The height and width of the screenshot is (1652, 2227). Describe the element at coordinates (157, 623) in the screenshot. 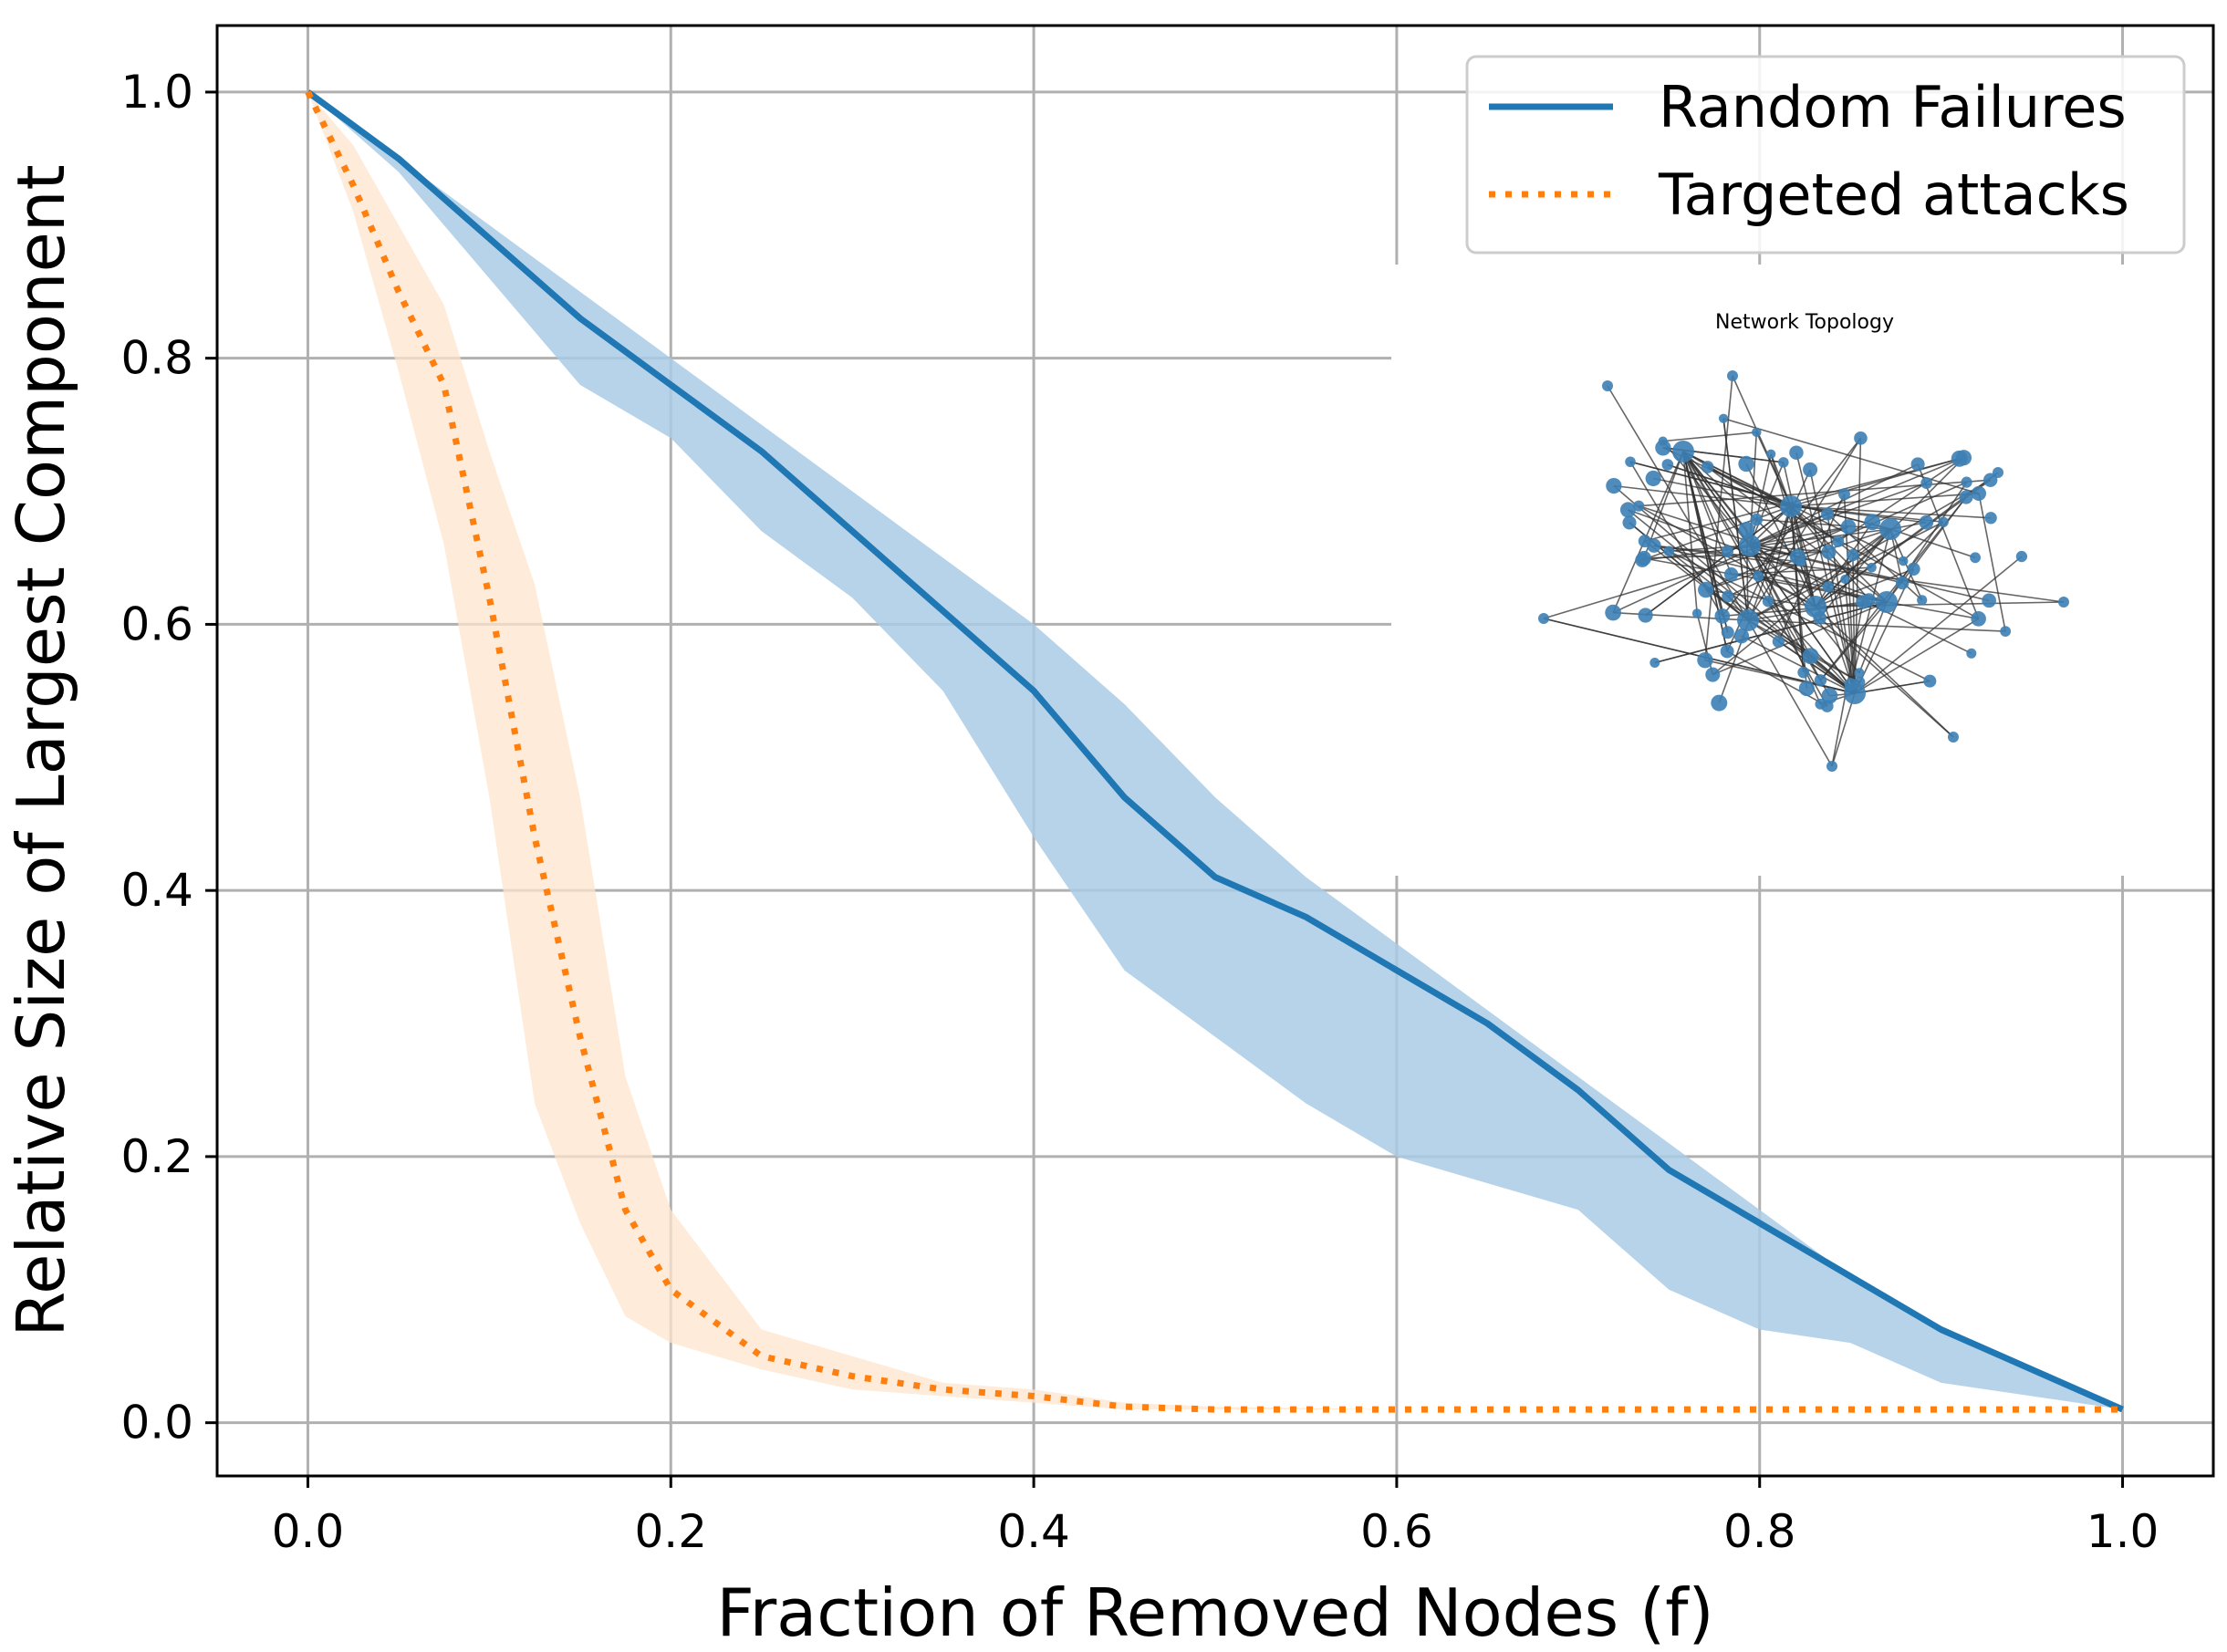

I see `y-tick-label-3: 0.6` at that location.